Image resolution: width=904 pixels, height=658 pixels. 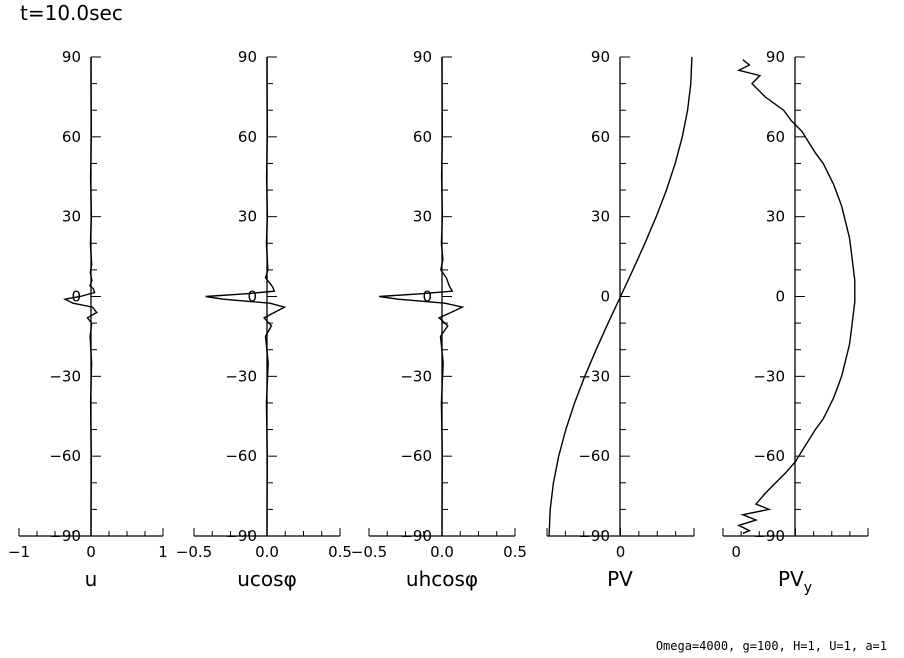 I want to click on x-tick-label: 1, so click(x=163, y=552).